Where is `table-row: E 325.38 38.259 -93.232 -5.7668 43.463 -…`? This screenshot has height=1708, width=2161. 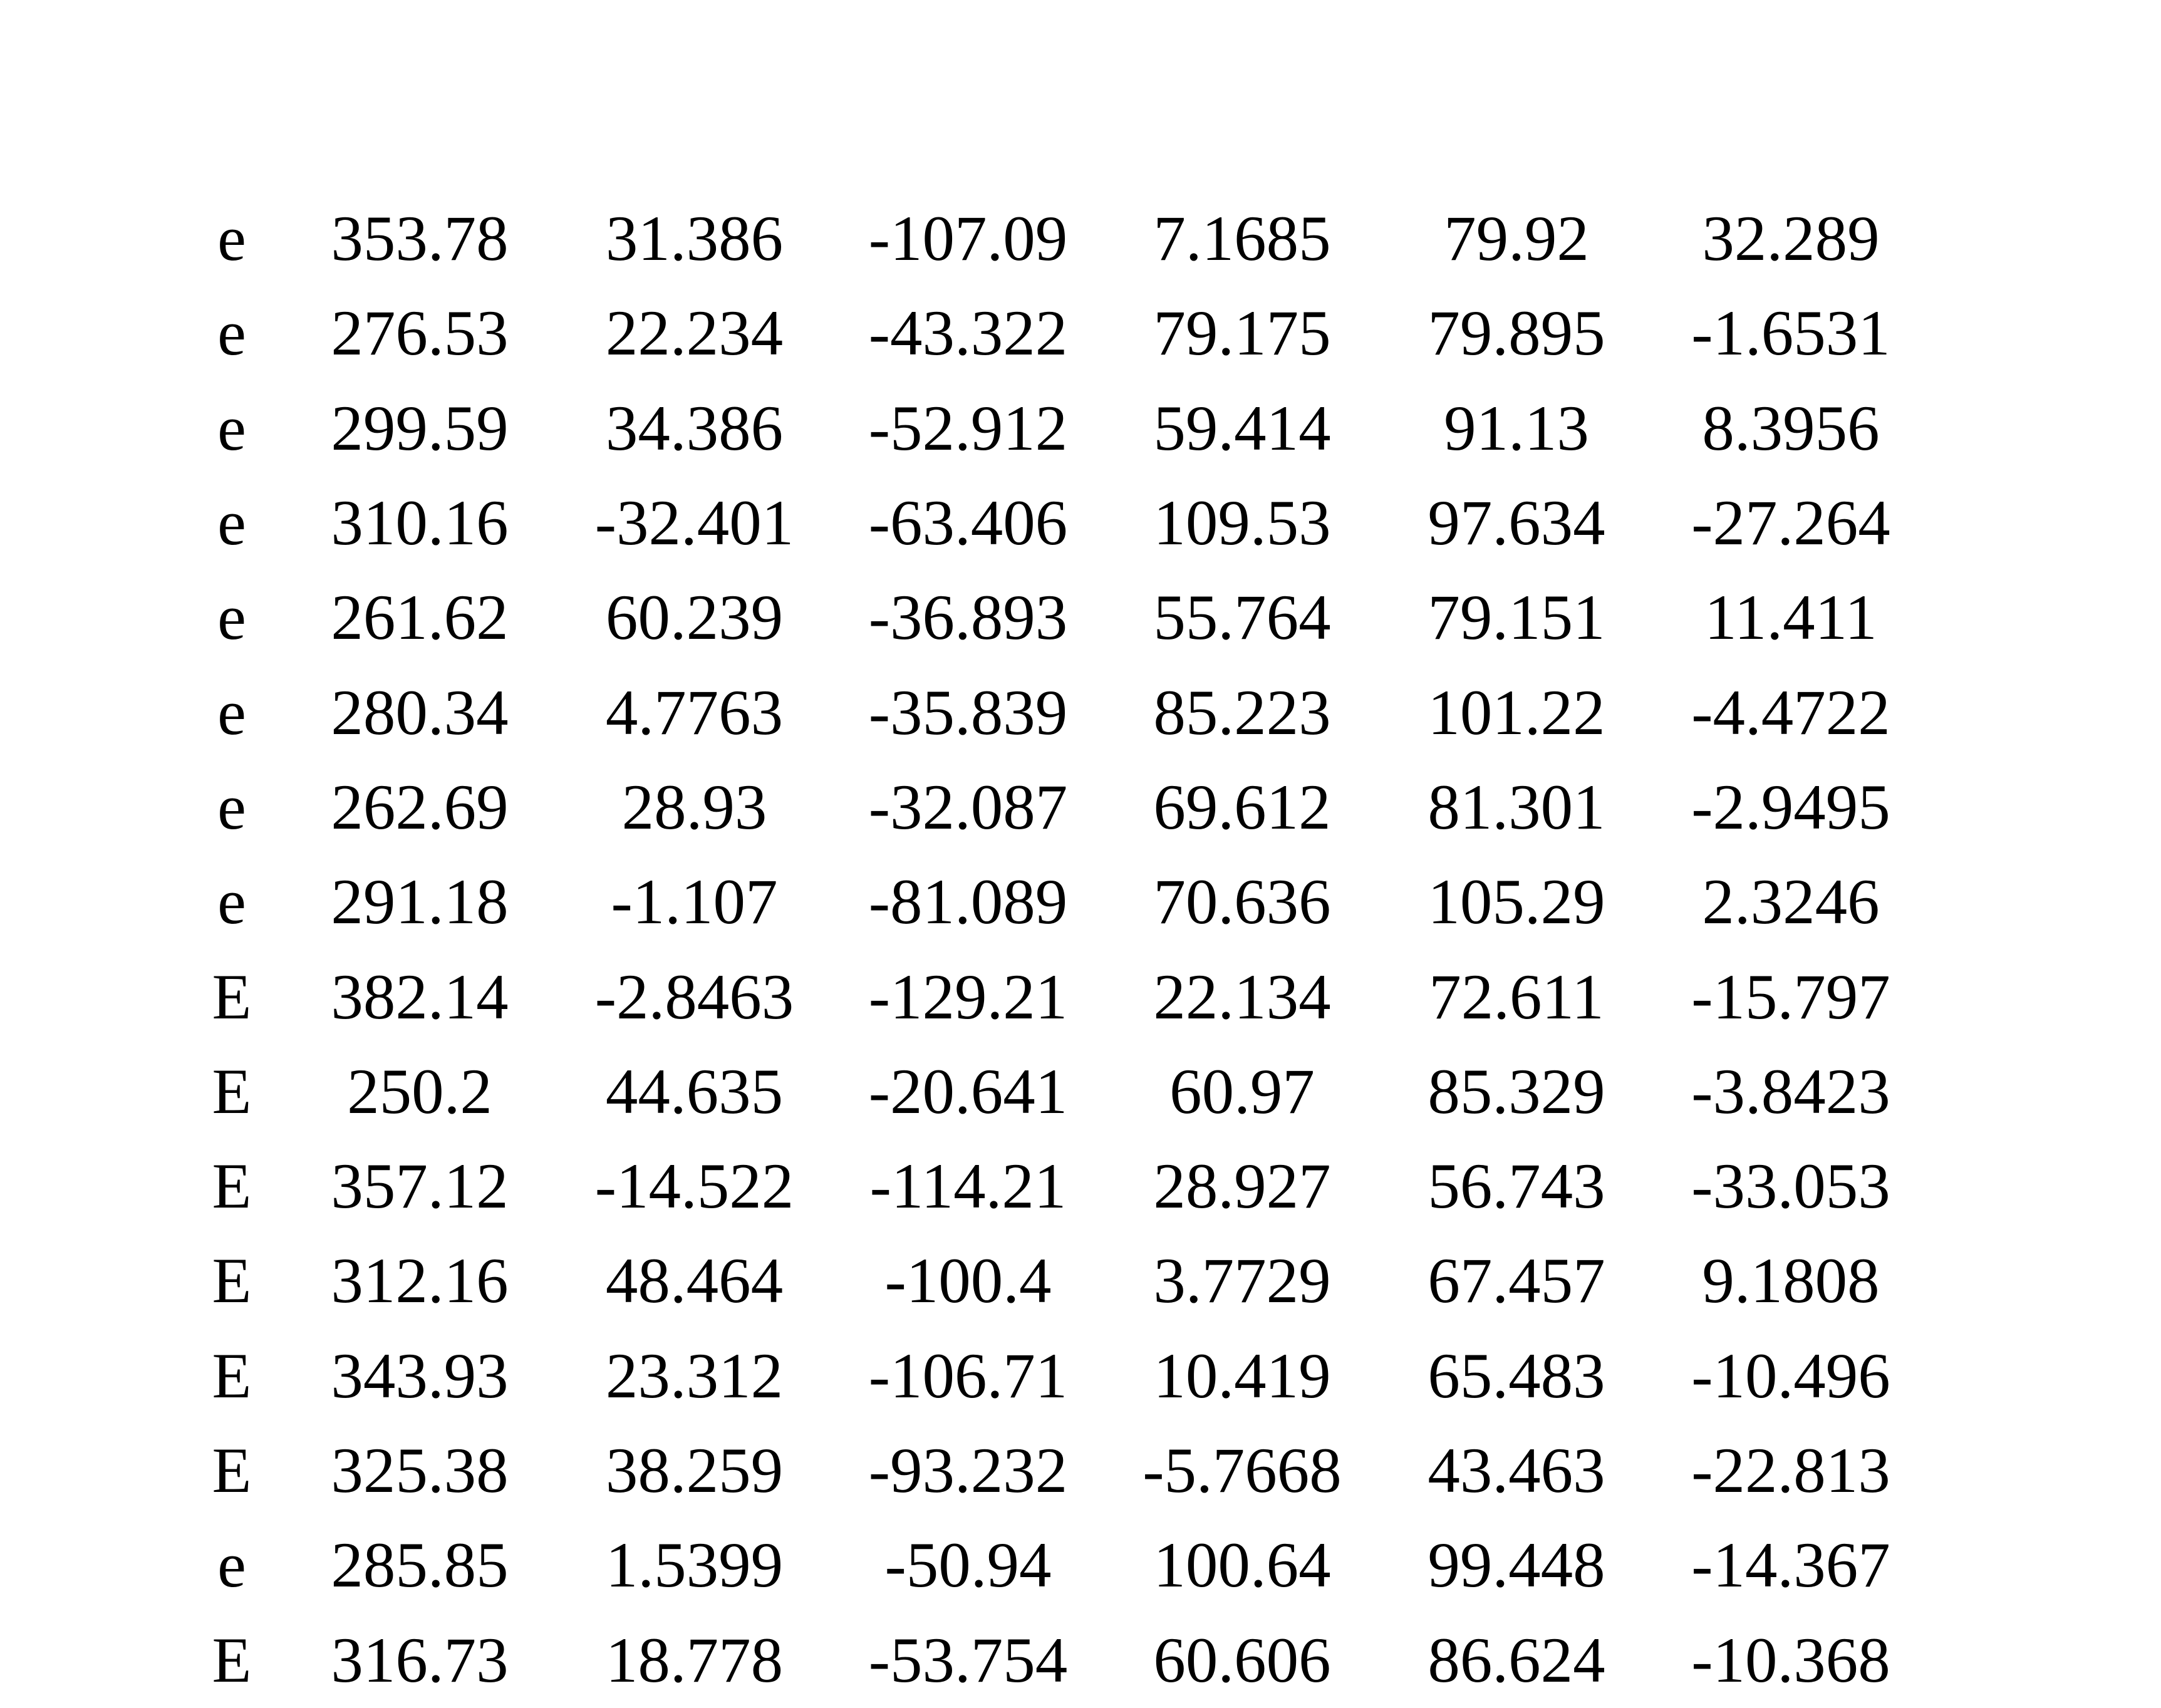 table-row: E 325.38 38.259 -93.232 -5.7668 43.463 -… is located at coordinates (1055, 1471).